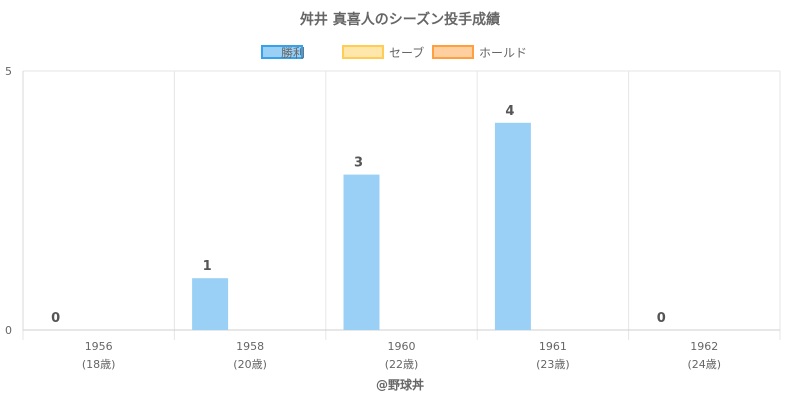  Describe the element at coordinates (207, 266) in the screenshot. I see `data-label: 1` at that location.